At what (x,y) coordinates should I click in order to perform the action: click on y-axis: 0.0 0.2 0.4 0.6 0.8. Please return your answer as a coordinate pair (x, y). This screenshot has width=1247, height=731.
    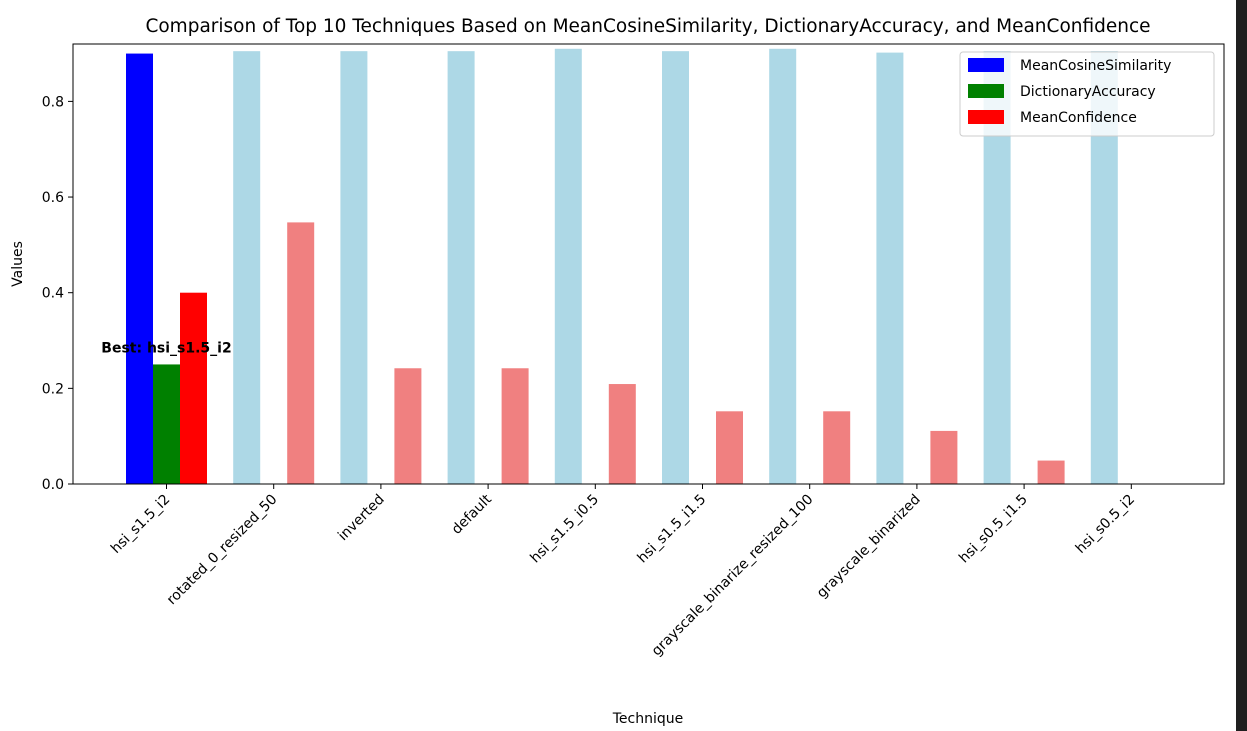
    Looking at the image, I should click on (57, 293).